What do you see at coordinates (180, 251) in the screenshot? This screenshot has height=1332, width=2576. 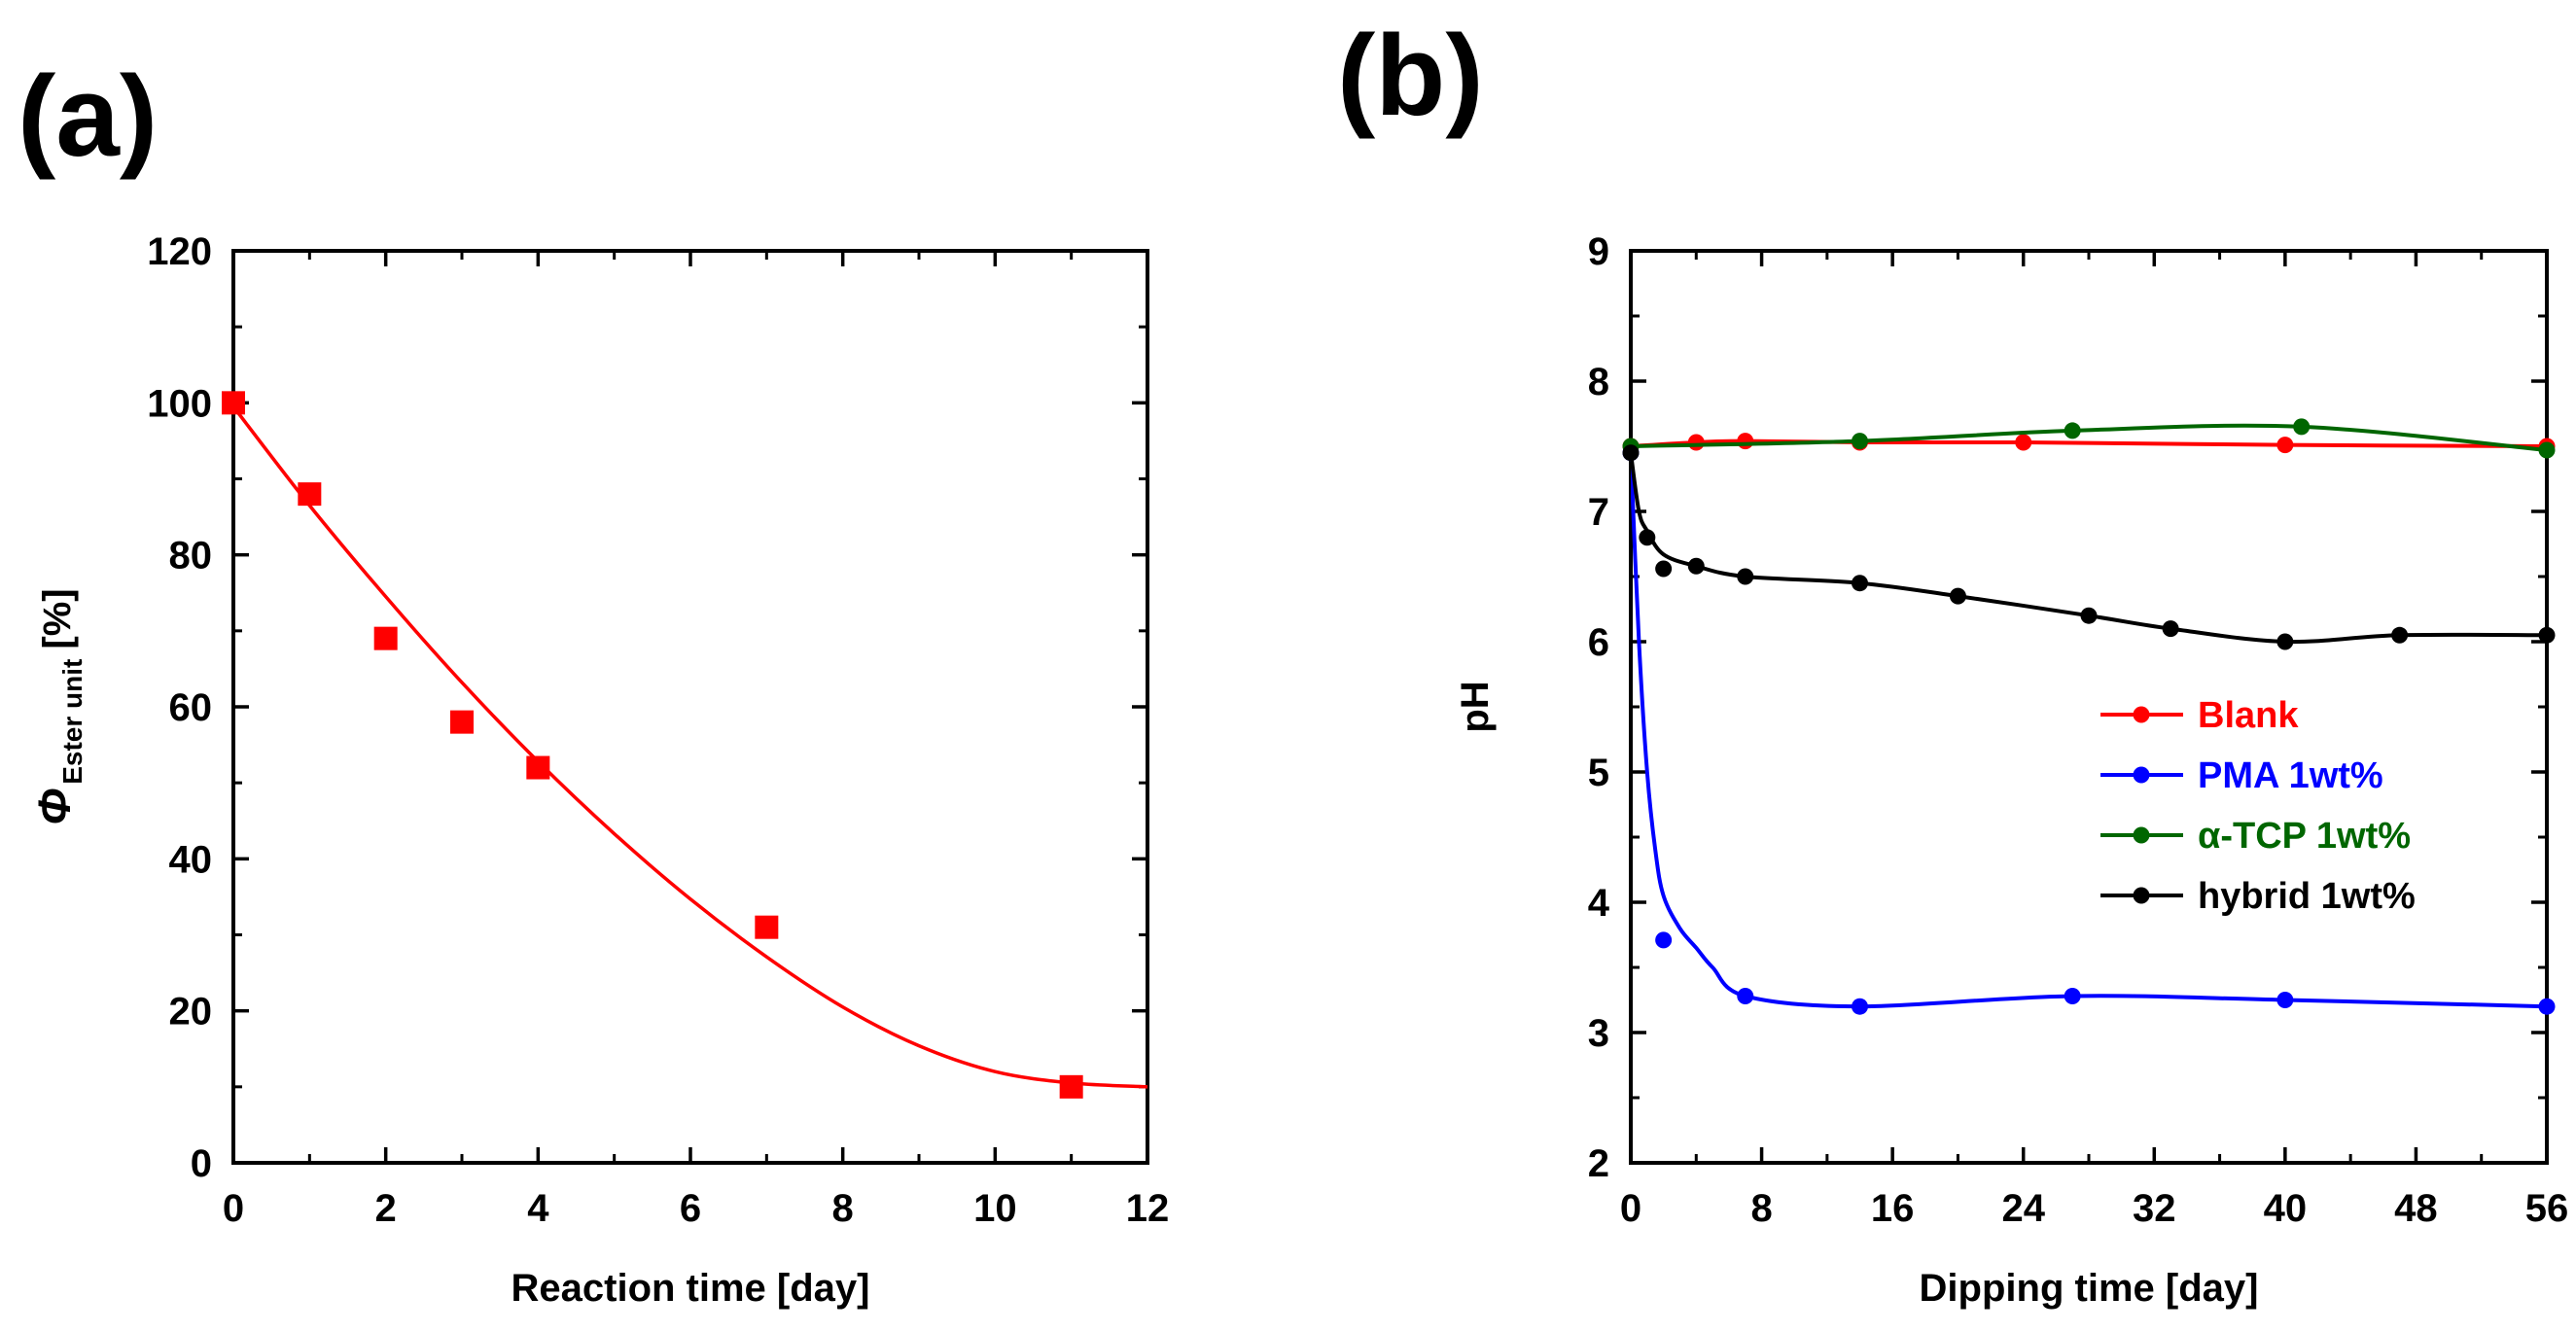 I see `y-tick-label: 120` at bounding box center [180, 251].